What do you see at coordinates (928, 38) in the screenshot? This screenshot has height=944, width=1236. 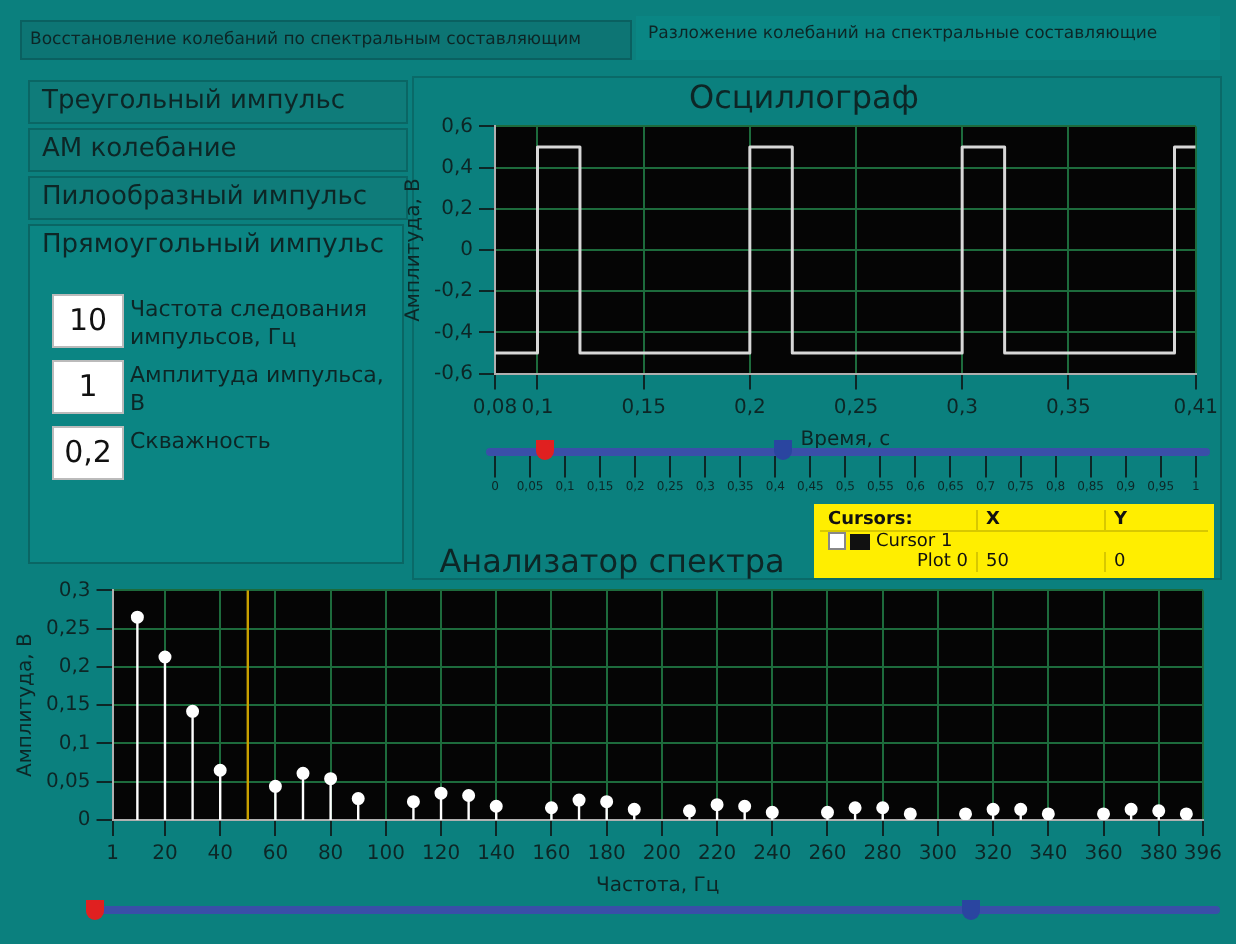 I see `text: Разложение колебаний на спектральные составляющие` at bounding box center [928, 38].